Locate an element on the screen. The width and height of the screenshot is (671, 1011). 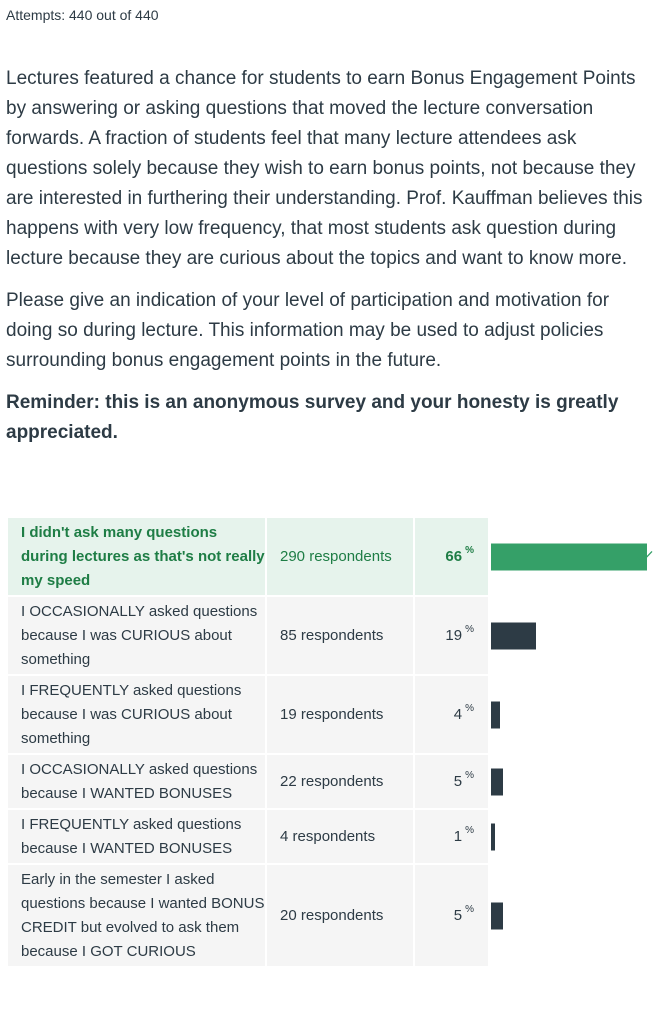
percent-value: 66% is located at coordinates (451, 556).